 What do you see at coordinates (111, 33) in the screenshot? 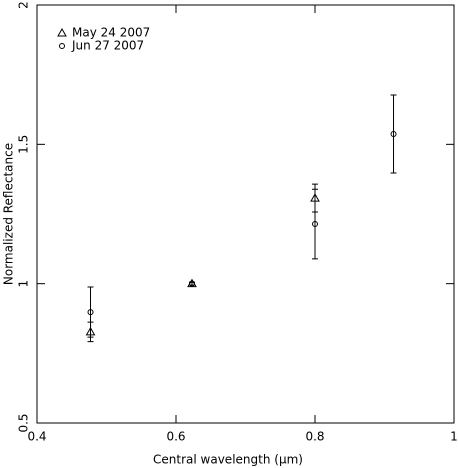
I see `legend-label: May 24 2007` at bounding box center [111, 33].